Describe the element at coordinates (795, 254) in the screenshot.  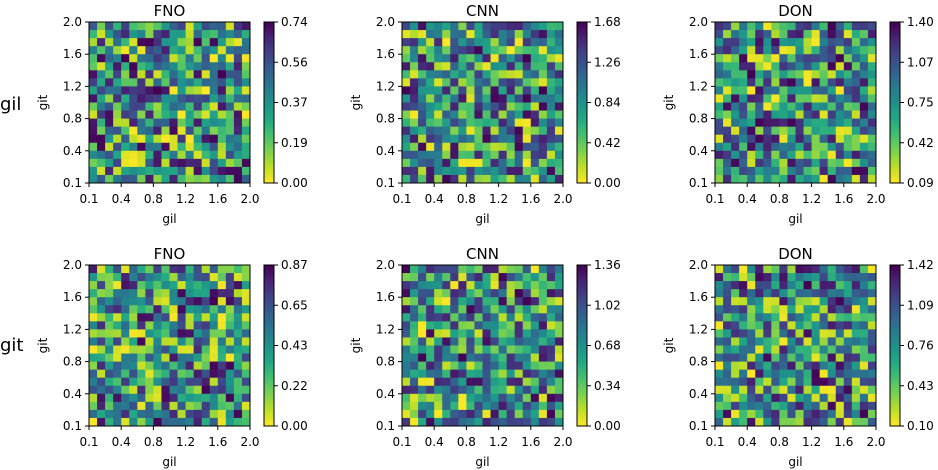
I see `subplot-title: DON` at that location.